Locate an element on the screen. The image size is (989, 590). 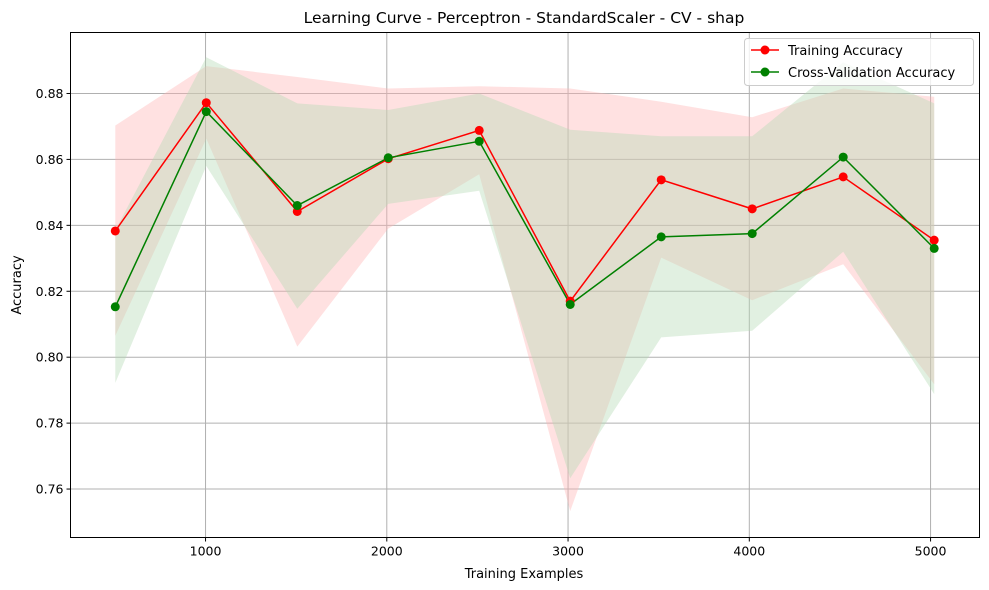
x-tick-label: 1000 is located at coordinates (206, 551).